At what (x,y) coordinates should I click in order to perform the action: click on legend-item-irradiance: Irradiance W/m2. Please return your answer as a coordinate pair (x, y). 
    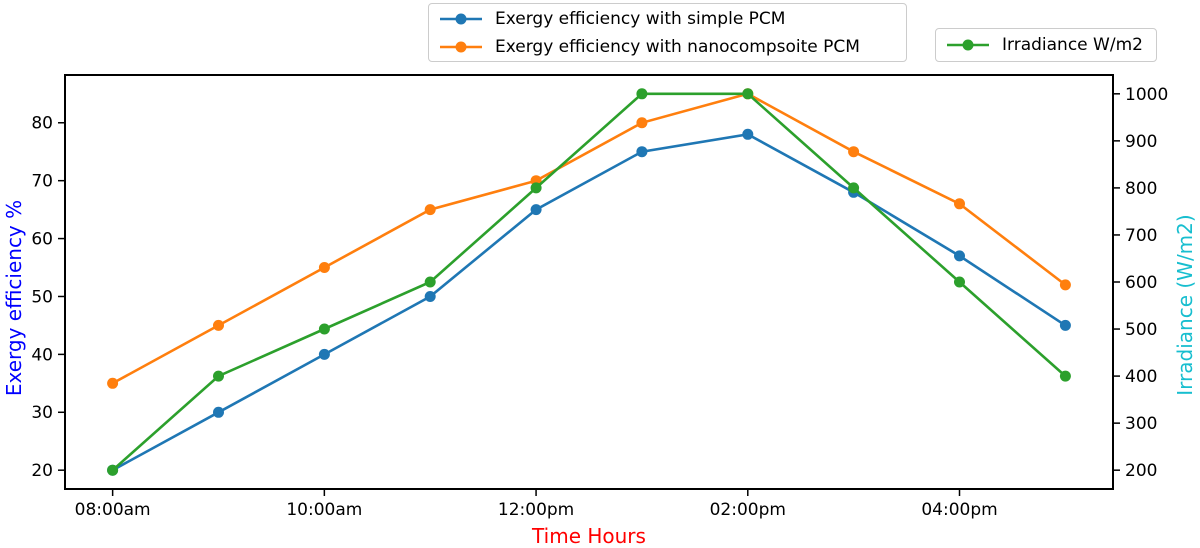
    Looking at the image, I should click on (1046, 45).